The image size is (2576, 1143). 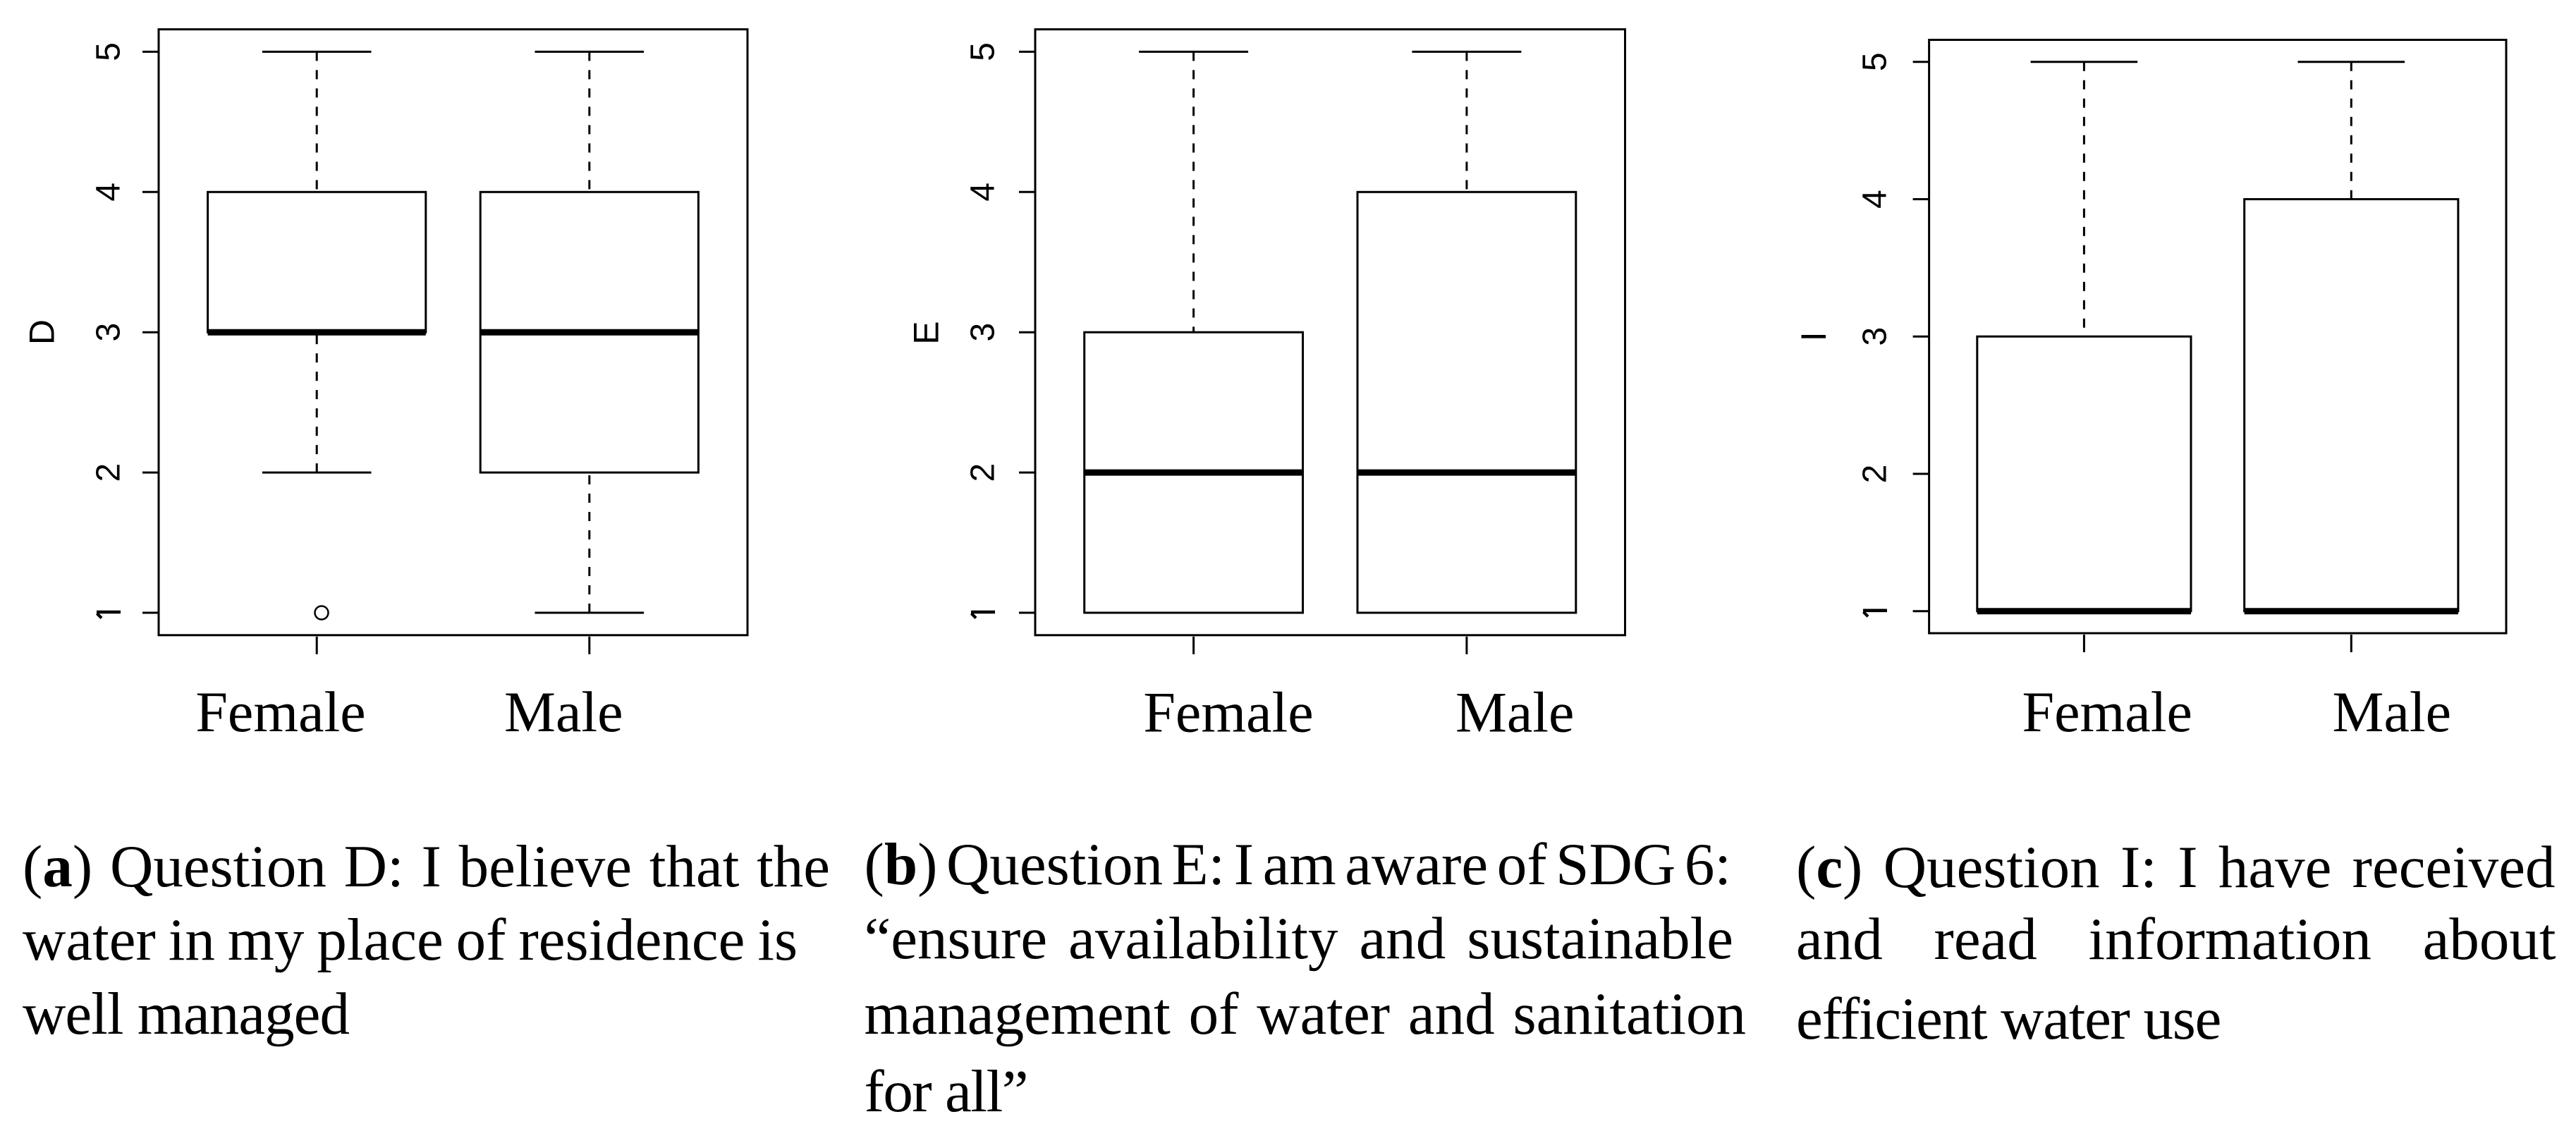 I want to click on svg-text: D, so click(x=43, y=332).